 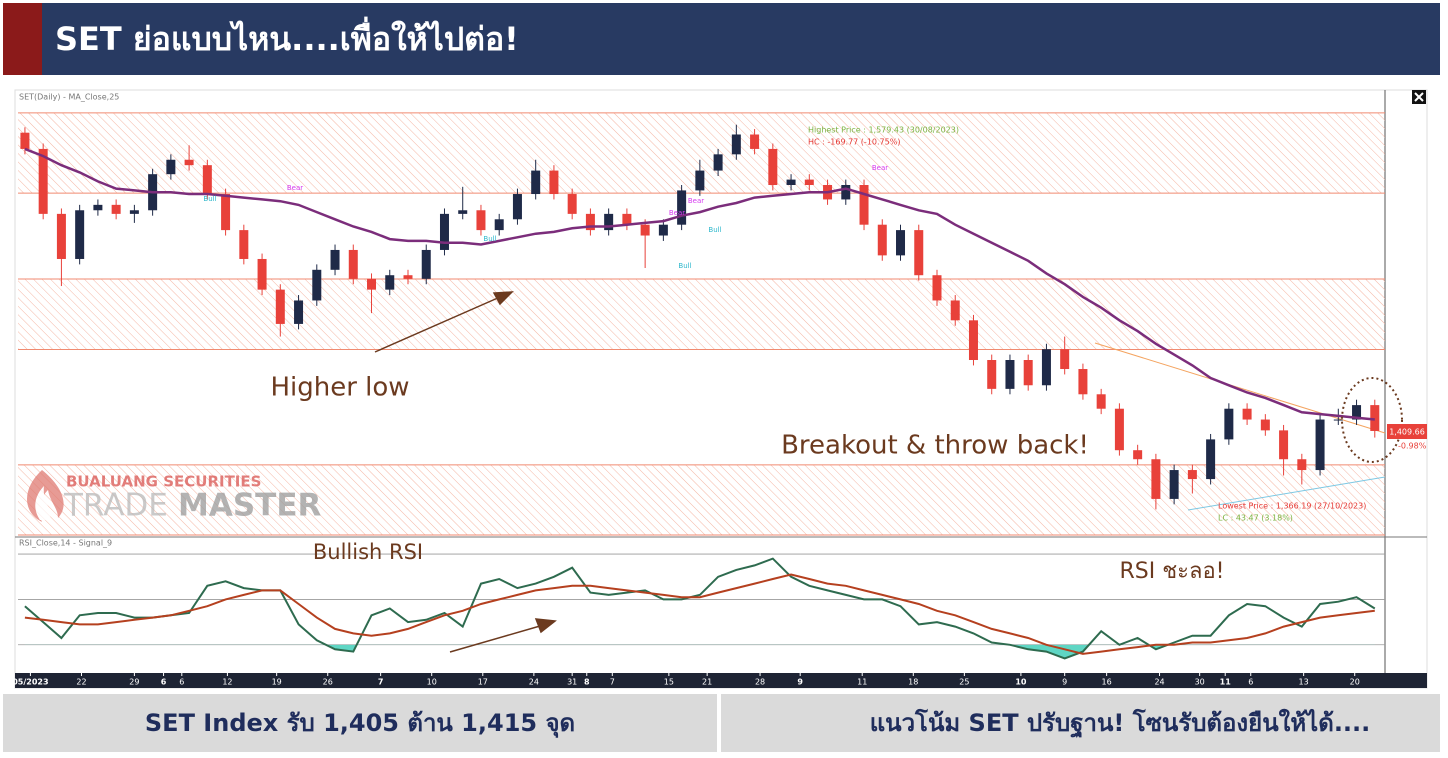 What do you see at coordinates (181, 682) in the screenshot?
I see `x-tick-label: 6` at bounding box center [181, 682].